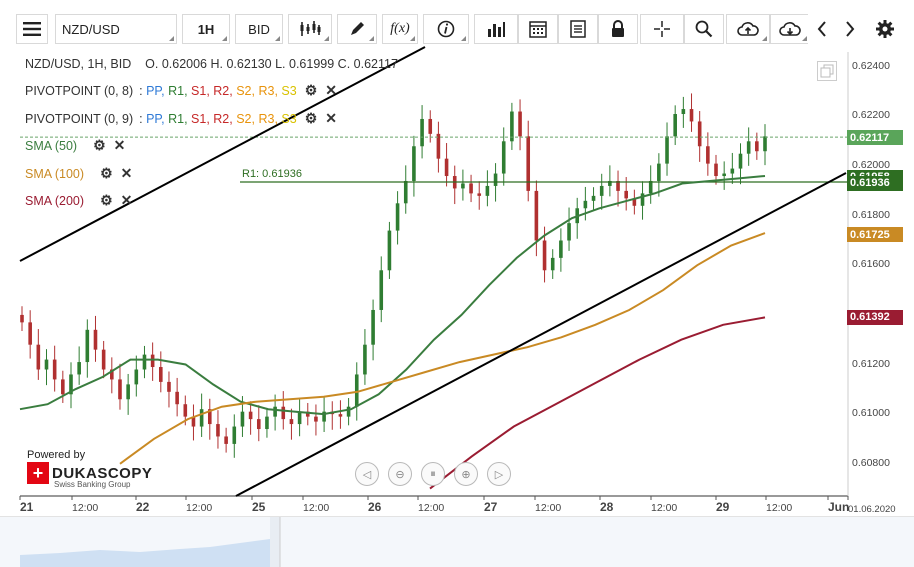 The height and width of the screenshot is (567, 914). I want to click on scroll-right-button, so click(850, 29).